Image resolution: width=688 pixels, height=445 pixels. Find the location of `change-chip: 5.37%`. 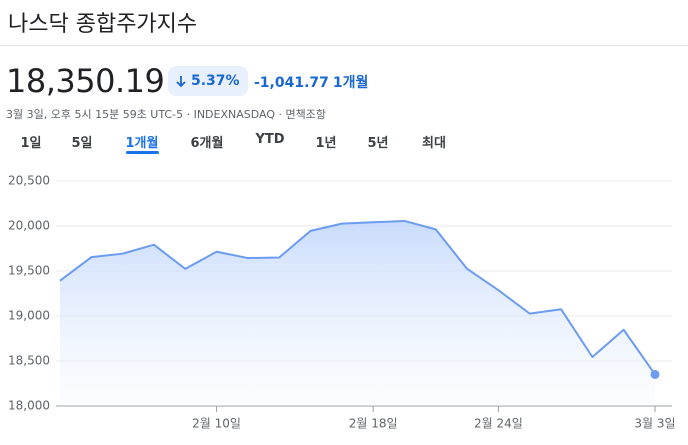

change-chip: 5.37% is located at coordinates (208, 81).